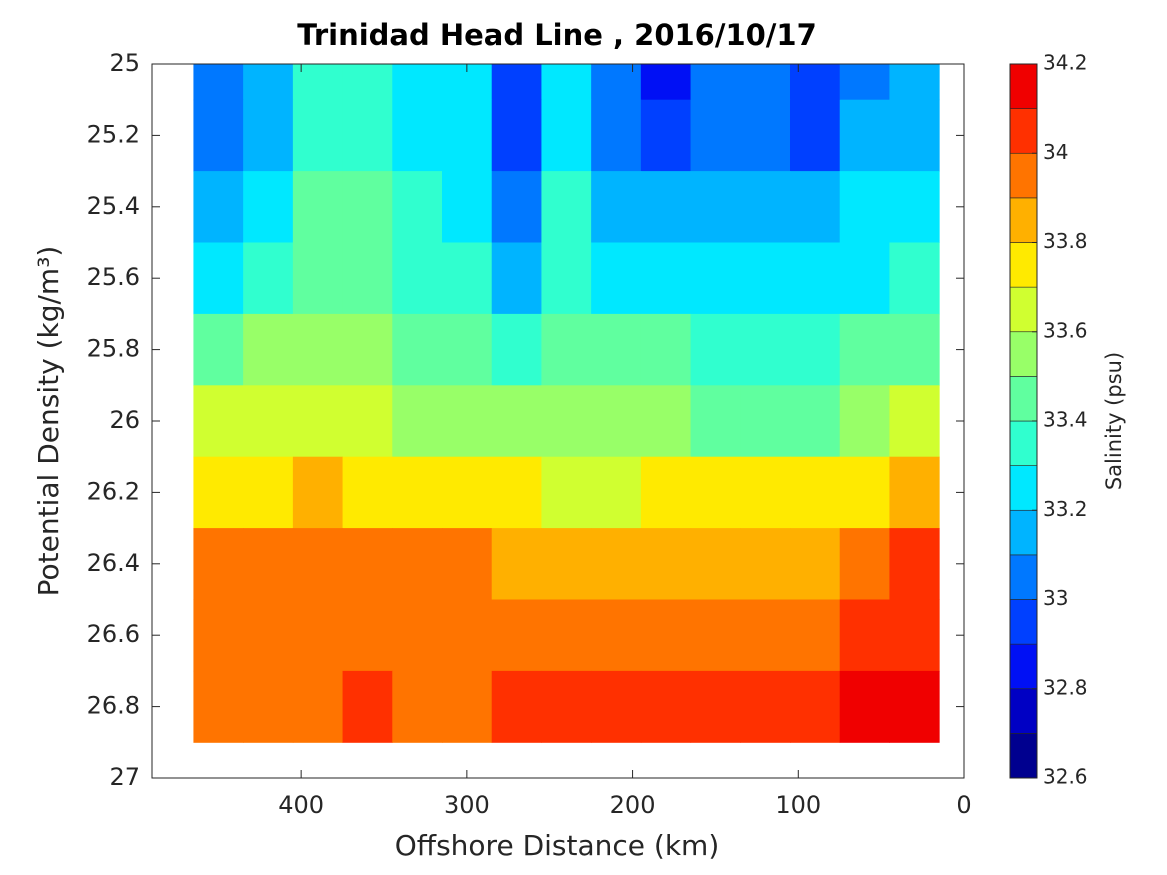 The image size is (1167, 875). What do you see at coordinates (124, 777) in the screenshot?
I see `y-tick-label: 27` at bounding box center [124, 777].